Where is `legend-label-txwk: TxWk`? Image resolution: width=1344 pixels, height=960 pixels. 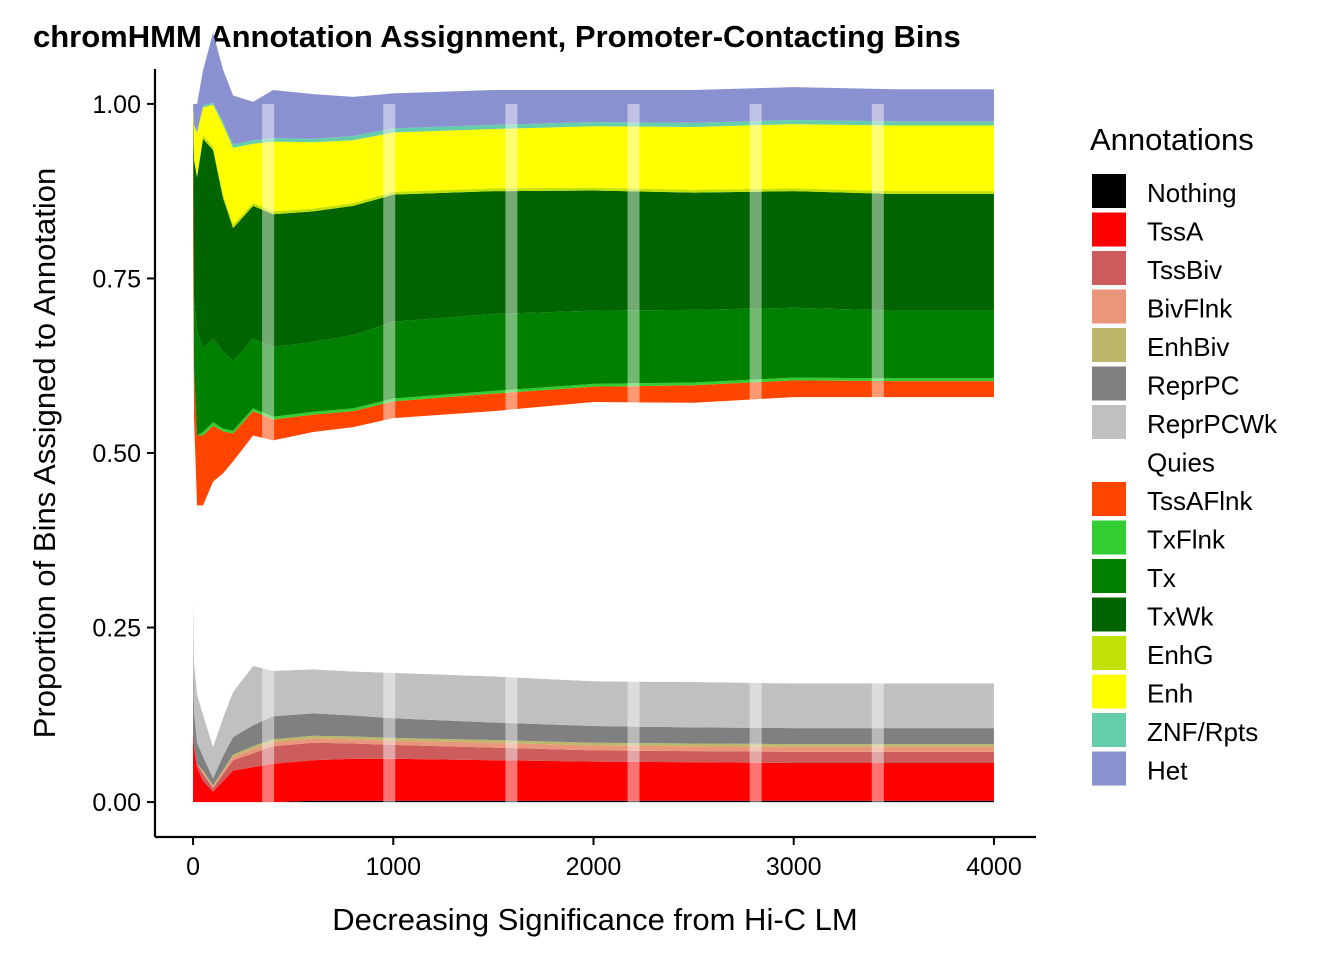 legend-label-txwk: TxWk is located at coordinates (1180, 617).